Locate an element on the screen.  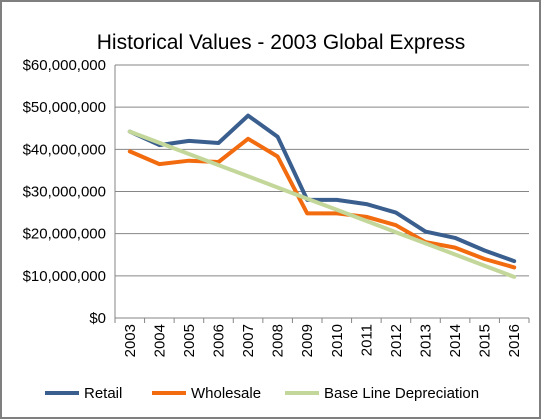
x-tick-label: 2004 is located at coordinates (159, 340).